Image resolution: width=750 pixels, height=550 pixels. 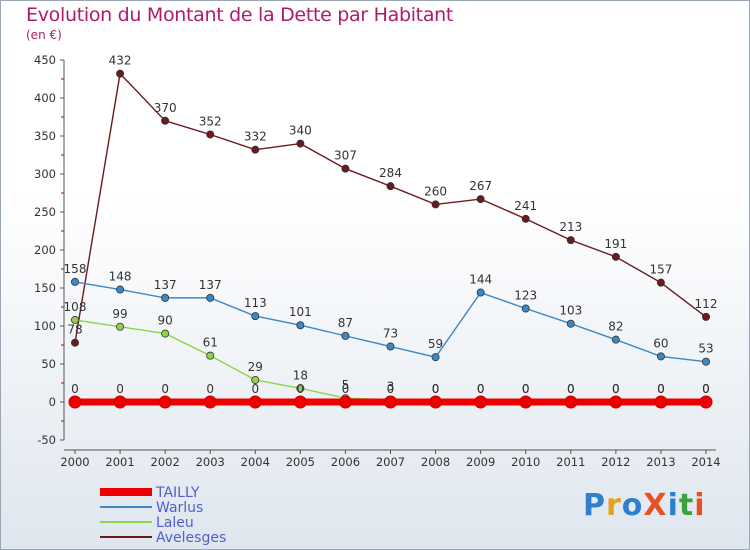 I want to click on data-label-warlus: 101, so click(x=300, y=312).